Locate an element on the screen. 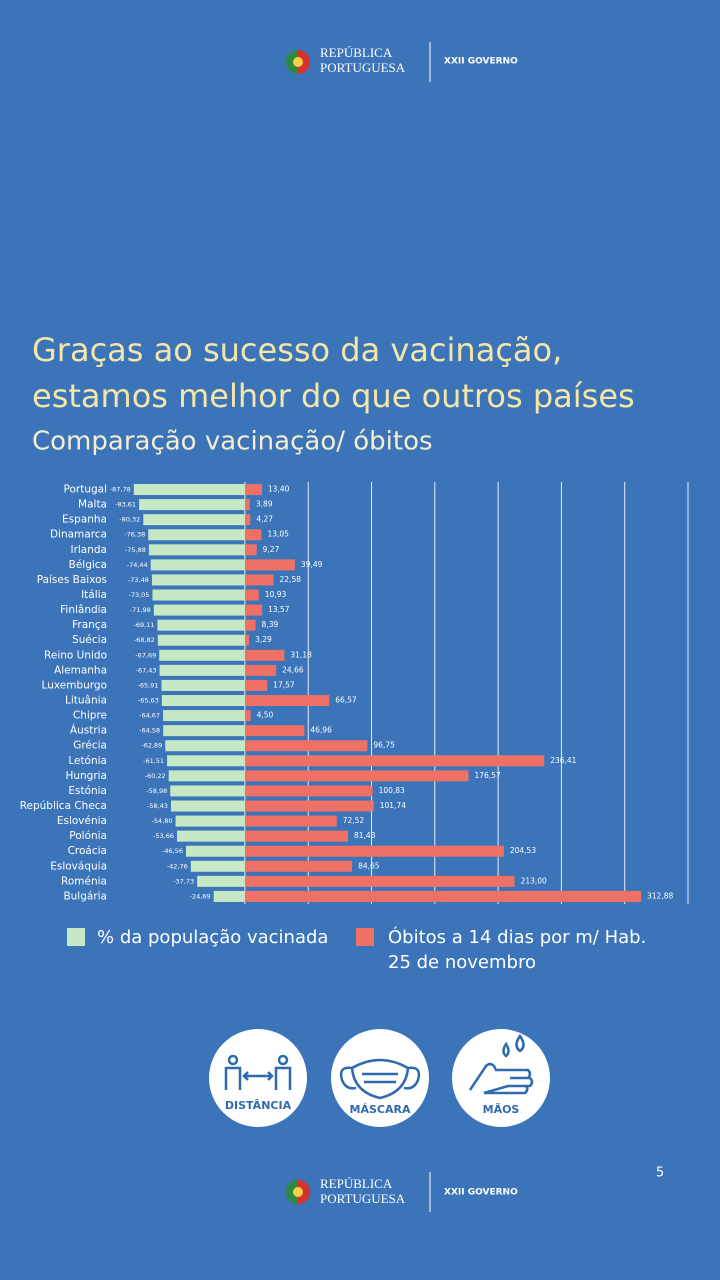  category-label: Grécia is located at coordinates (90, 746).